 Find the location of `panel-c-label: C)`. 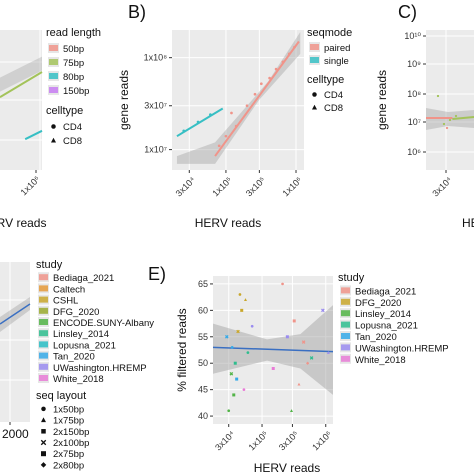

panel-c-label: C) is located at coordinates (407, 12).